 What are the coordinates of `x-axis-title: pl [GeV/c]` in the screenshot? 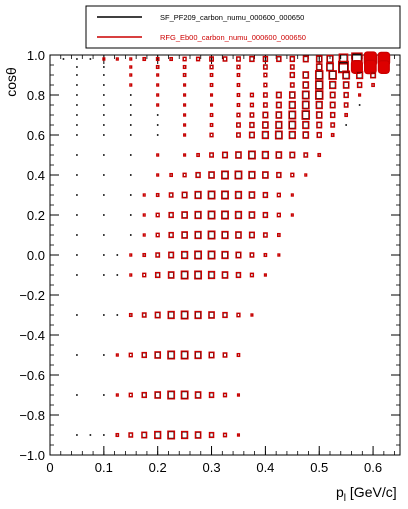 It's located at (366, 494).